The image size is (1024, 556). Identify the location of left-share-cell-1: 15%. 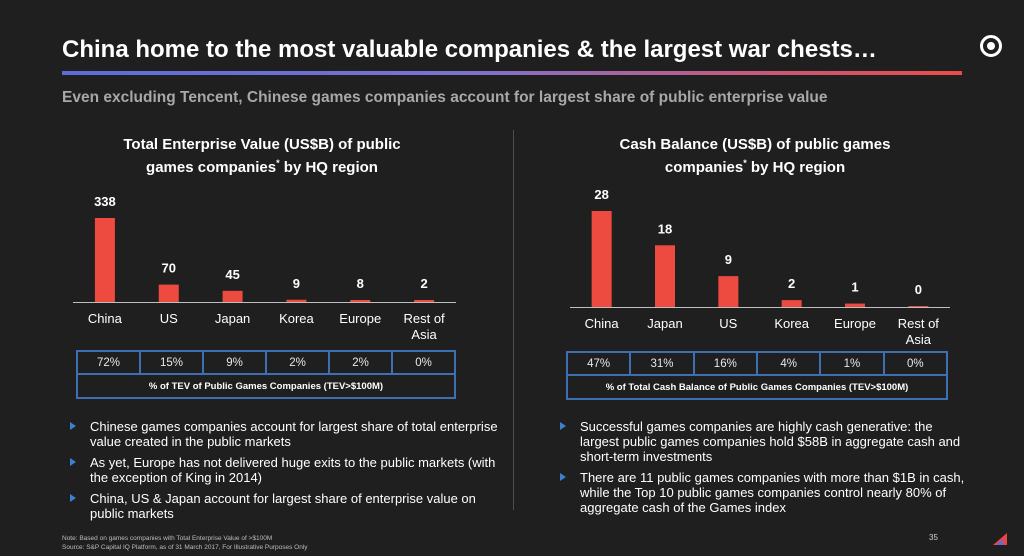
(172, 362).